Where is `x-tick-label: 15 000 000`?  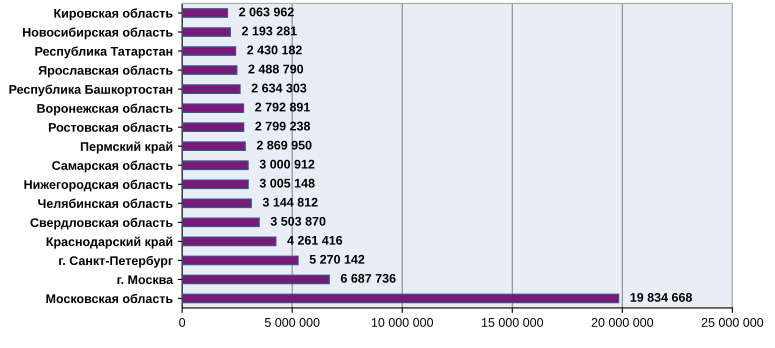
x-tick-label: 15 000 000 is located at coordinates (513, 322).